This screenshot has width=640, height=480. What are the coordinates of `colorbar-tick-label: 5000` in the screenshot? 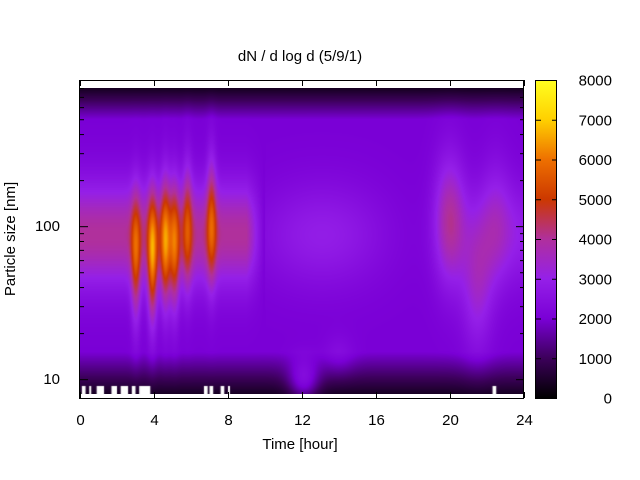 It's located at (595, 200).